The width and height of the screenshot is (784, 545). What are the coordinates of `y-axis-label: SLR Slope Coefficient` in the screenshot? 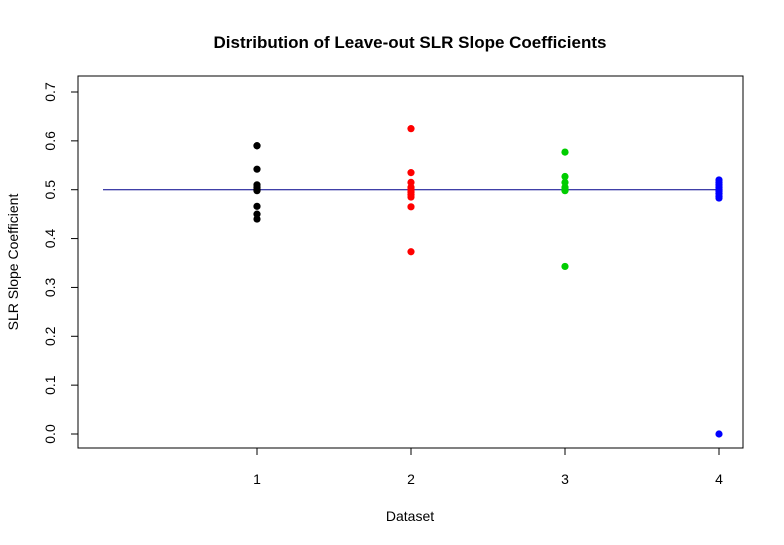 It's located at (13, 262).